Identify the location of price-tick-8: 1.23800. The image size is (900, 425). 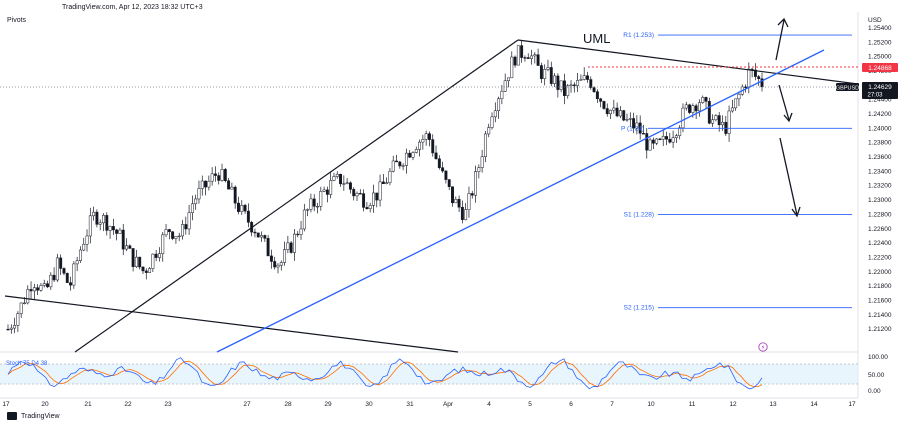
(880, 143).